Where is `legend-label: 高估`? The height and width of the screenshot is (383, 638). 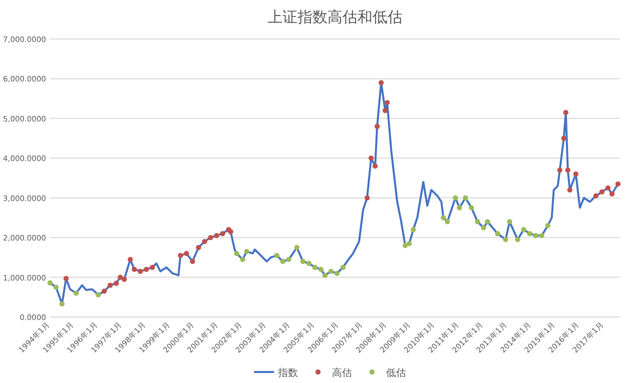
legend-label: 高估 is located at coordinates (342, 373).